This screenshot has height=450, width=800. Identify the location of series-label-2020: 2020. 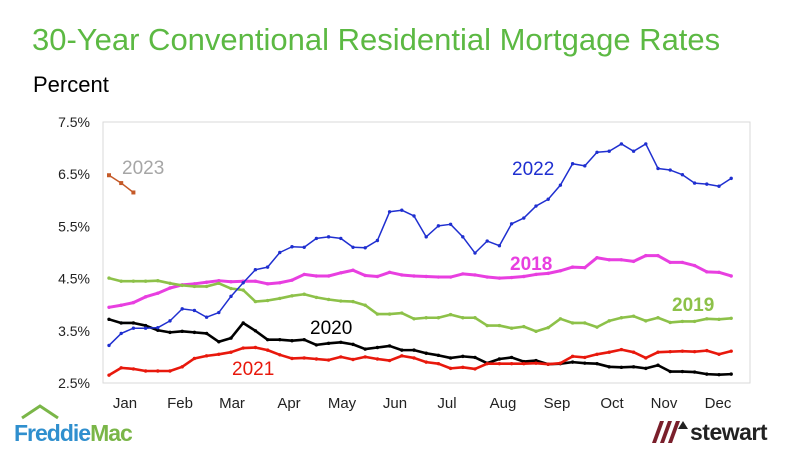
(331, 328).